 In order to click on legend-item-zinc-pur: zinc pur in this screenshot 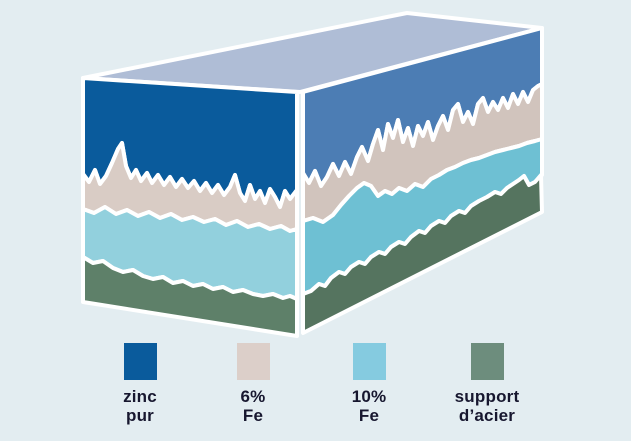, I will do `click(140, 384)`.